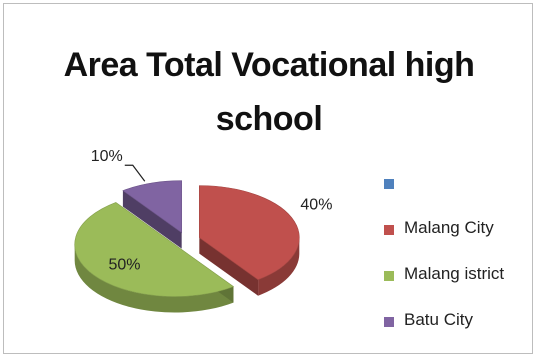  Describe the element at coordinates (154, 278) in the screenshot. I see `slice-side-malang-istrict` at that location.